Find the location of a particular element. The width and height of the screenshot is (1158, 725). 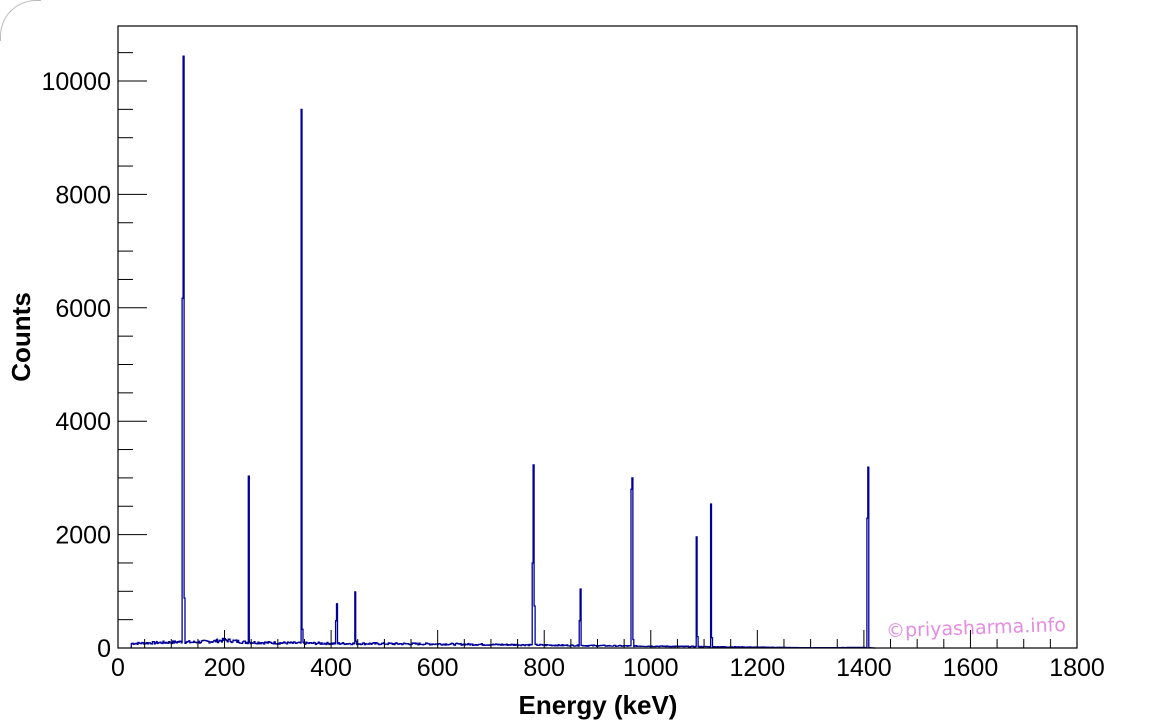

y-tick-label: 2000 is located at coordinates (83, 536).